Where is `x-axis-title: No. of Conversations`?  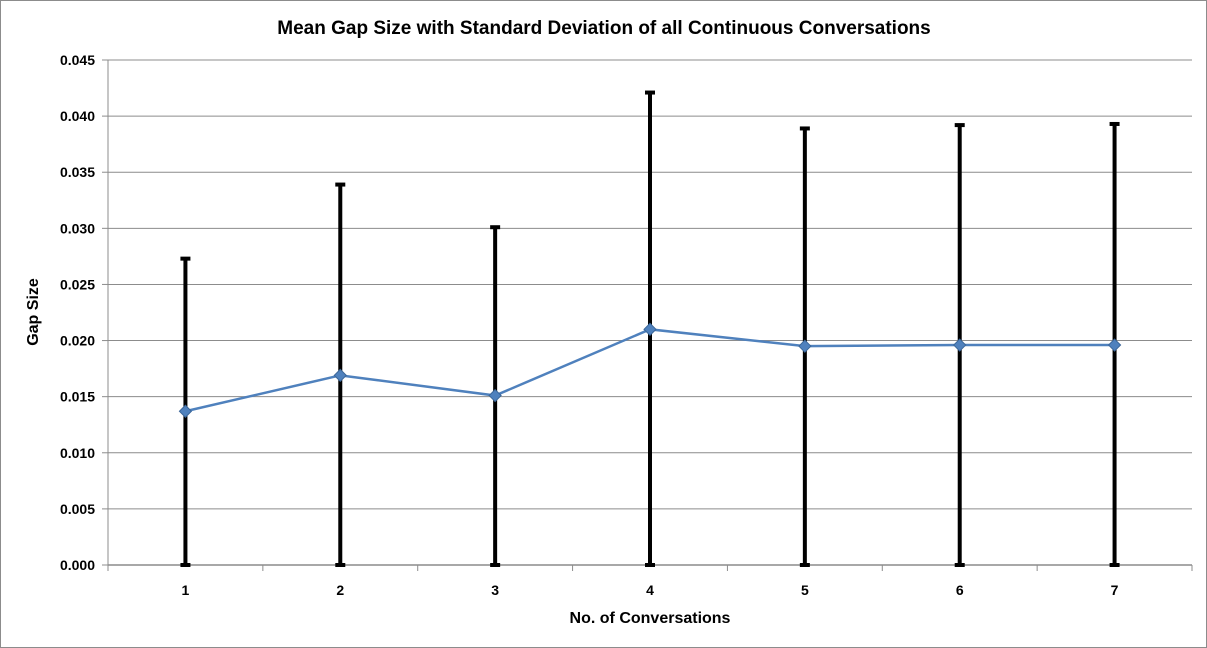 x-axis-title: No. of Conversations is located at coordinates (650, 618).